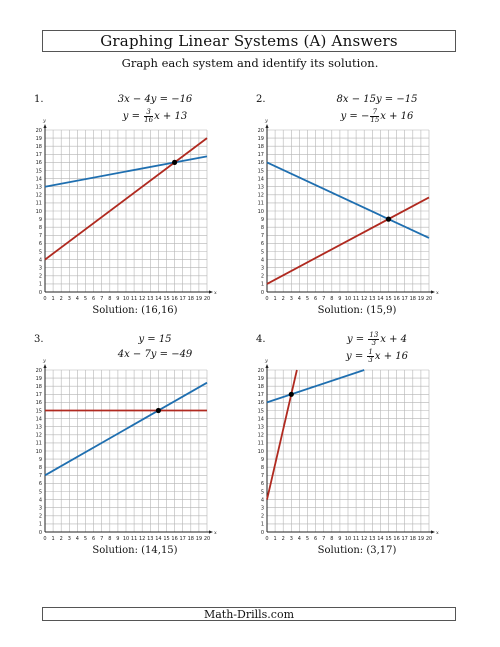 Image resolution: width=500 pixels, height=647 pixels. What do you see at coordinates (39, 379) in the screenshot?
I see `y-tick-label: 19` at bounding box center [39, 379].